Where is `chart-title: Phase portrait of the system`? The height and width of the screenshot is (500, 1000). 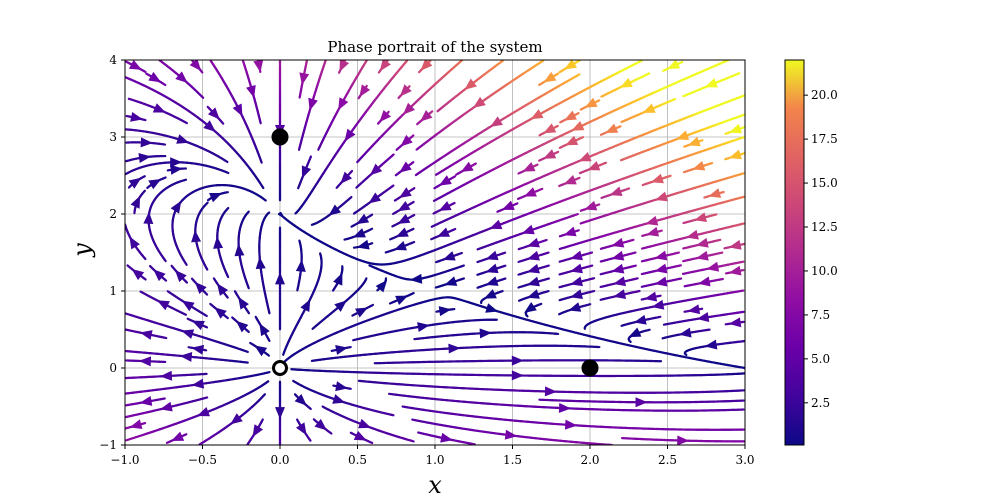 chart-title: Phase portrait of the system is located at coordinates (434, 47).